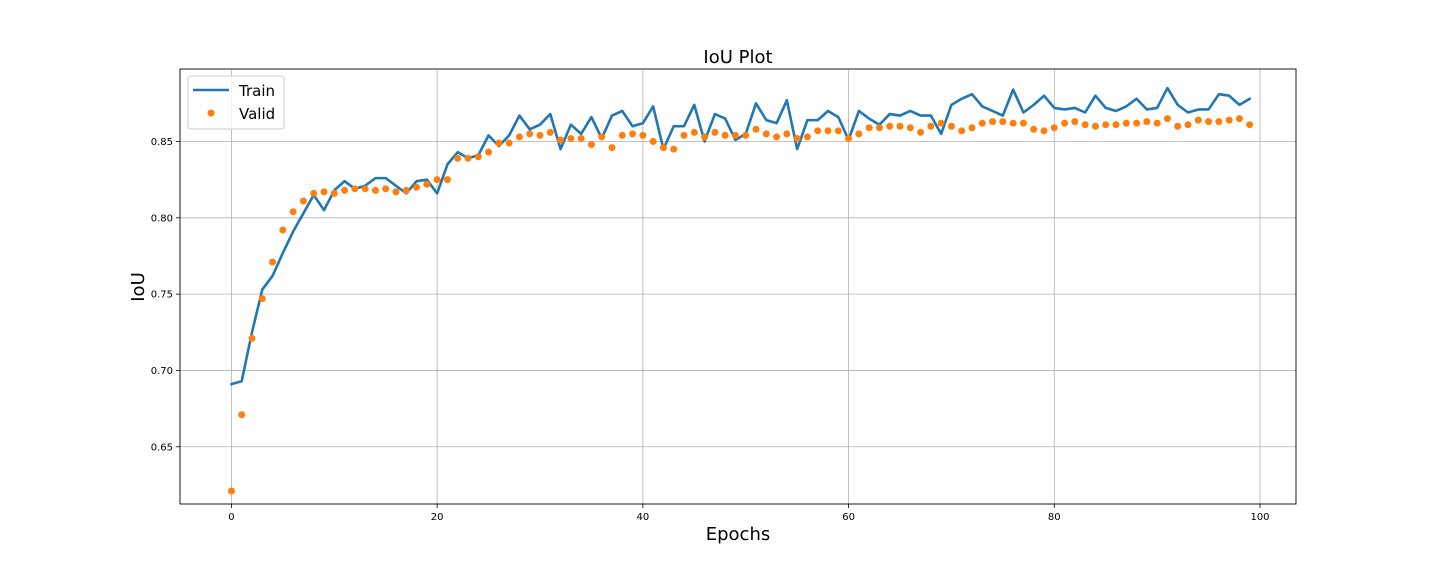 This screenshot has height=576, width=1440. Describe the element at coordinates (162, 142) in the screenshot. I see `y-tick-label: 0.85` at that location.